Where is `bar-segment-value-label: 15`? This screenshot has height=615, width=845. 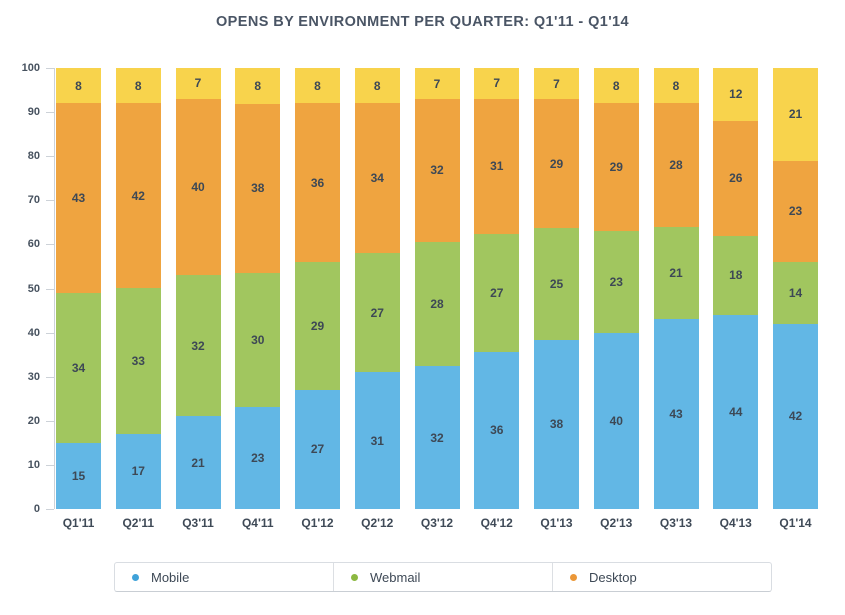
bar-segment-value-label: 15 is located at coordinates (78, 475).